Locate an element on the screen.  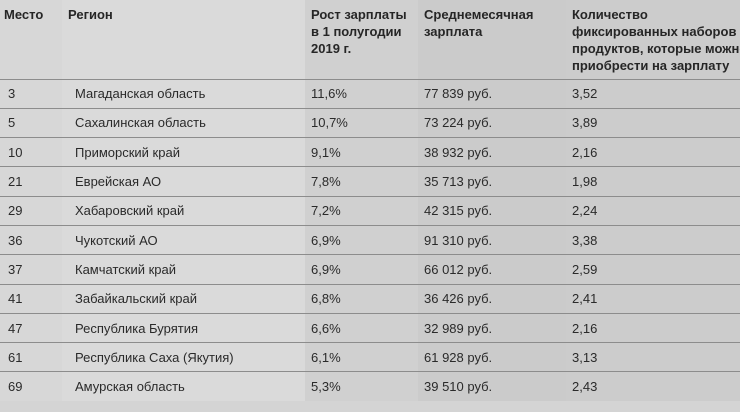
cell-salary: 91 310 руб. is located at coordinates (492, 239).